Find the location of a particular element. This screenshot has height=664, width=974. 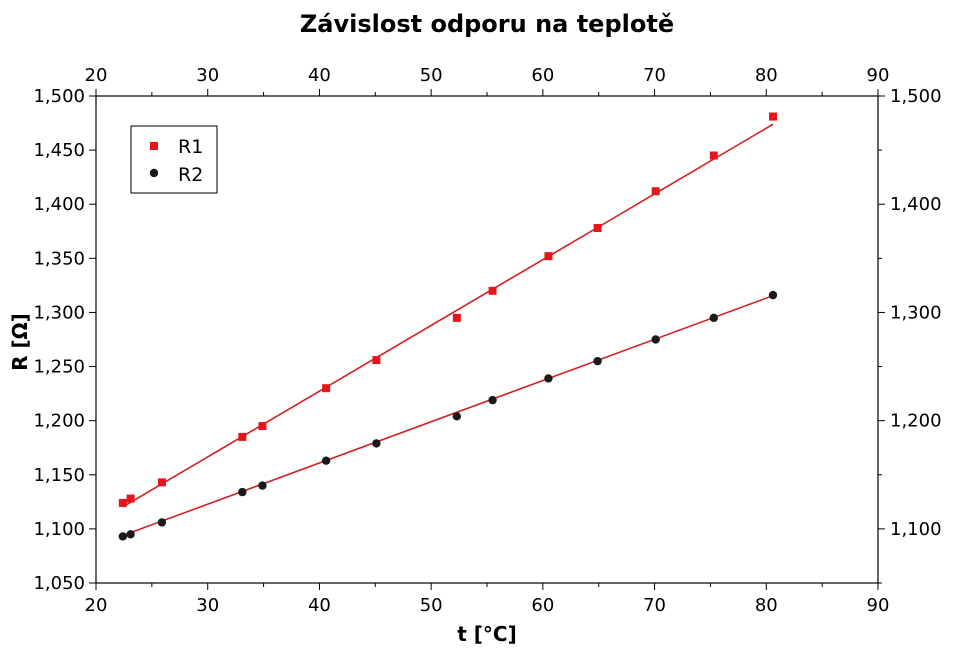

y-tick-label-left: 1,300 is located at coordinates (59, 312).